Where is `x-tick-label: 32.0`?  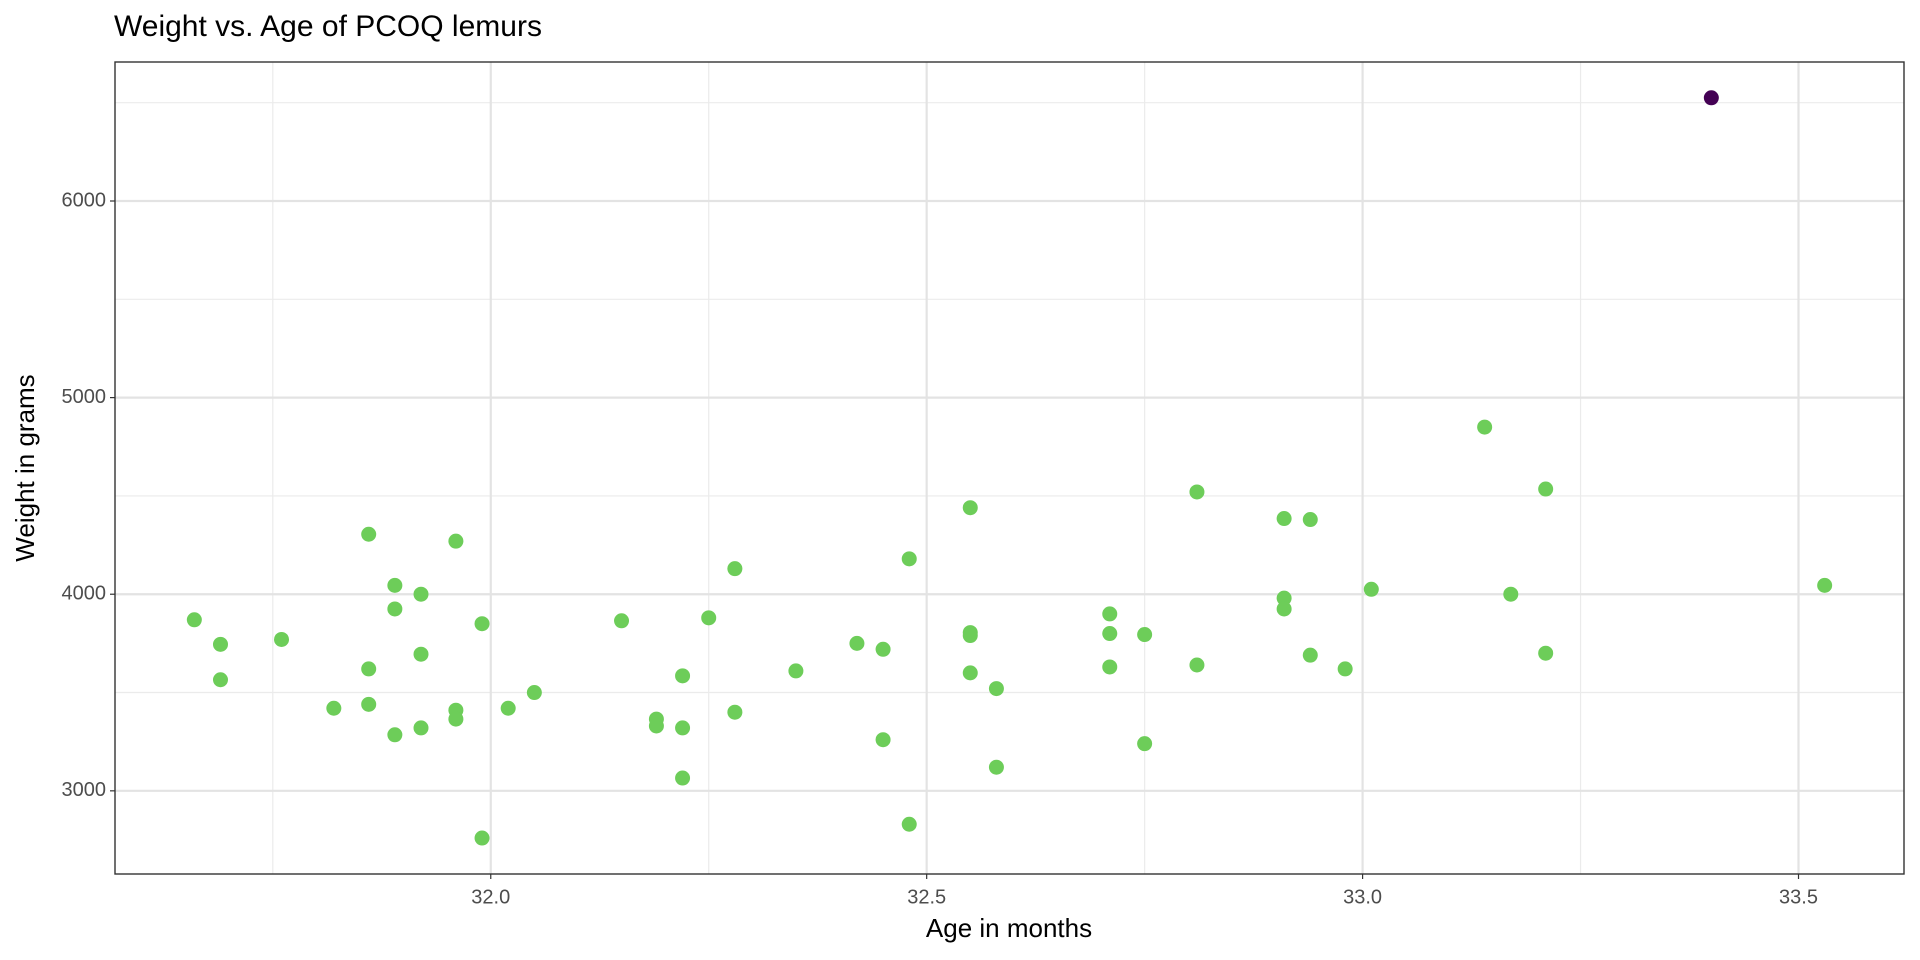
x-tick-label: 32.0 is located at coordinates (490, 897).